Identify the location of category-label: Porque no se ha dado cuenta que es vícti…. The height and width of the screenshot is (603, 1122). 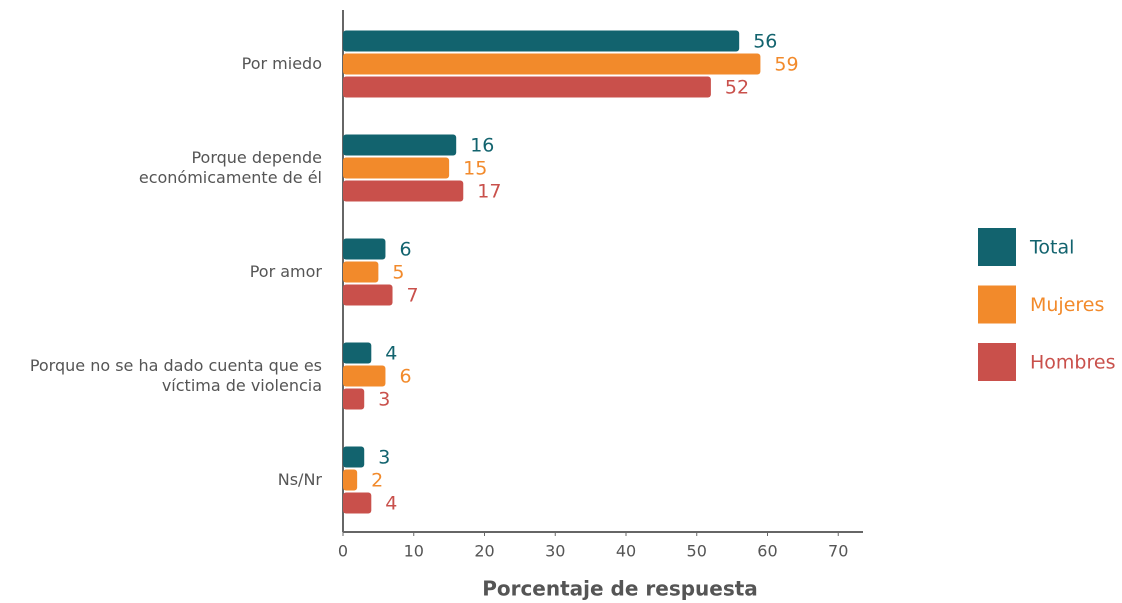
(175, 375).